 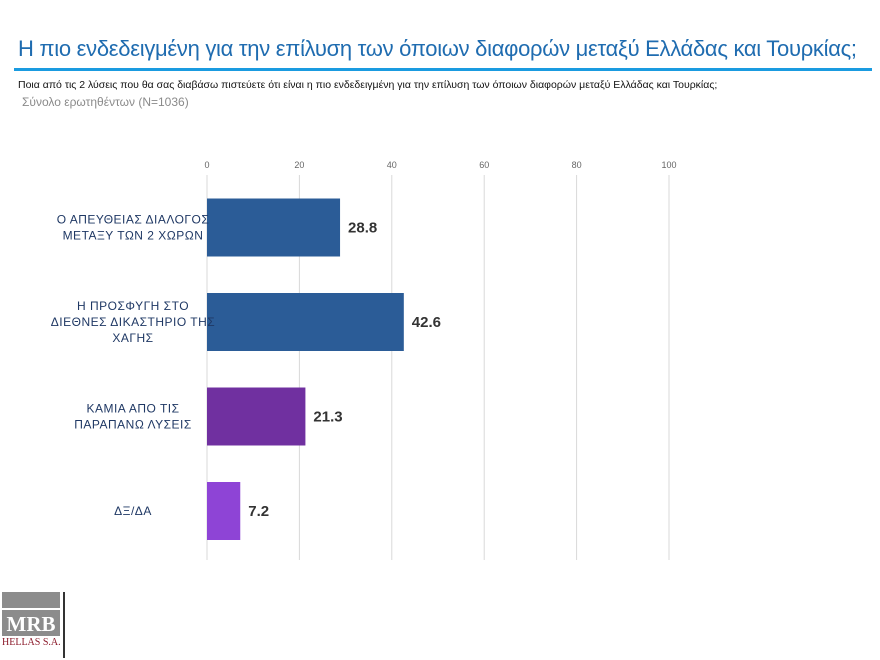 I want to click on tick-label: 60, so click(x=484, y=165).